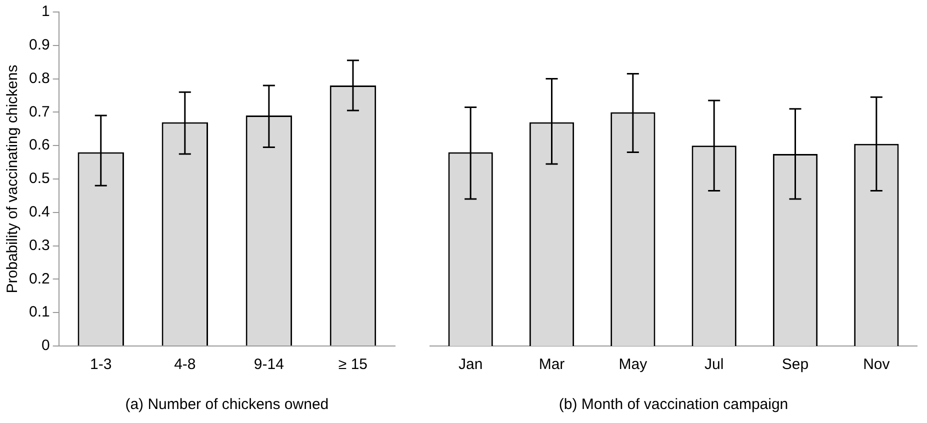 Image resolution: width=927 pixels, height=423 pixels. What do you see at coordinates (39, 111) in the screenshot?
I see `y-tick-label: 0.7` at bounding box center [39, 111].